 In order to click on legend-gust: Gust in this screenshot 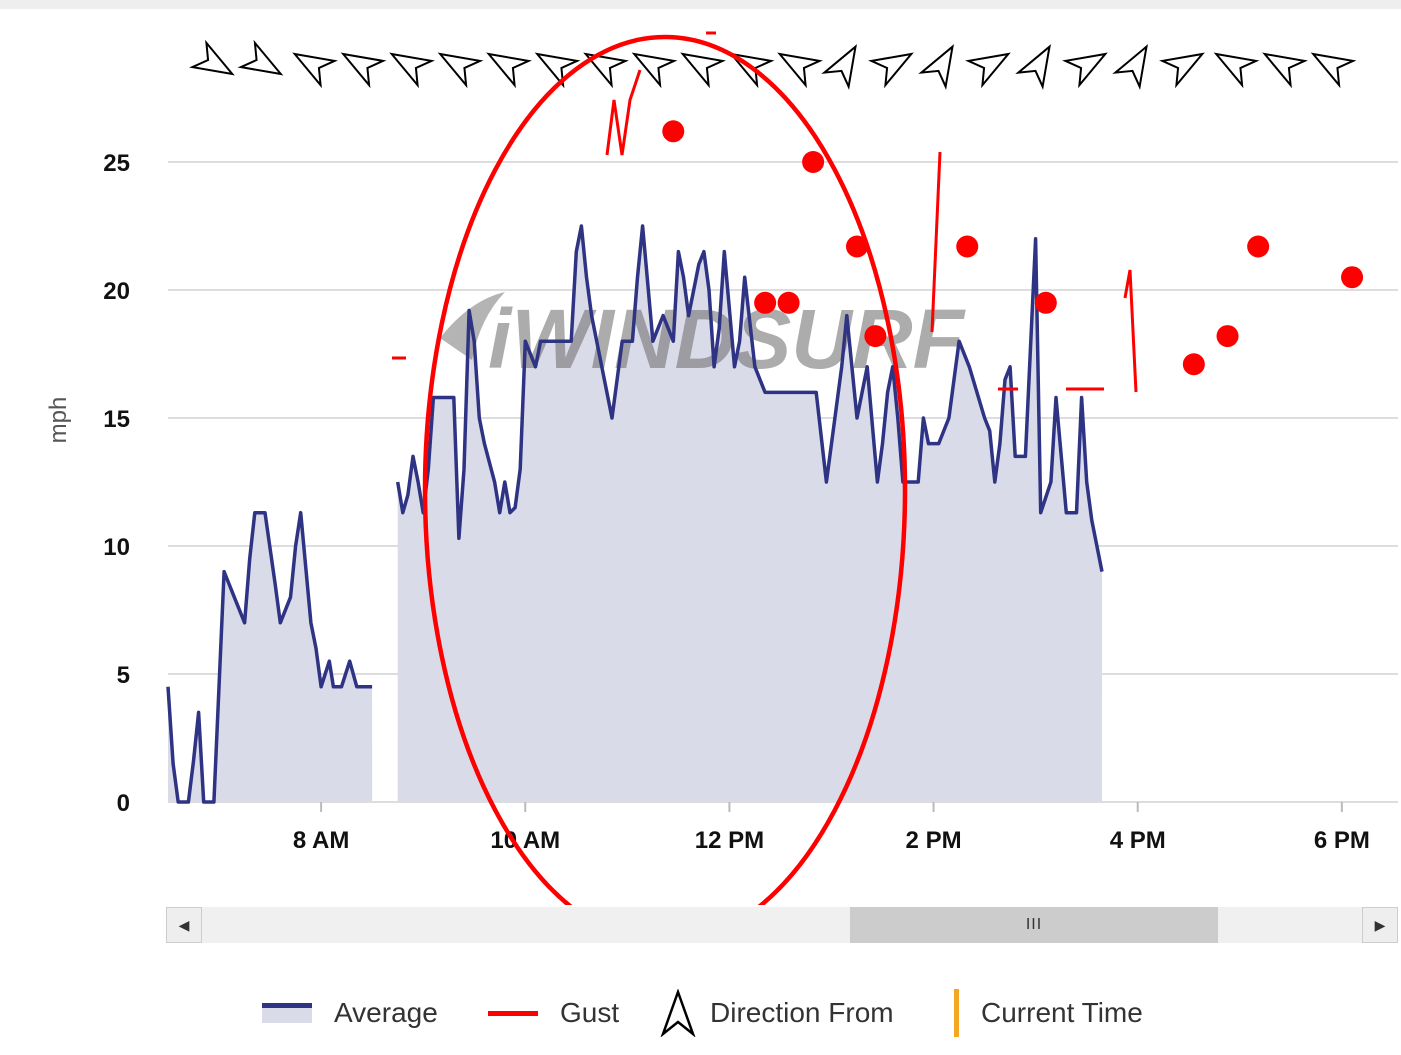, I will do `click(553, 1013)`.